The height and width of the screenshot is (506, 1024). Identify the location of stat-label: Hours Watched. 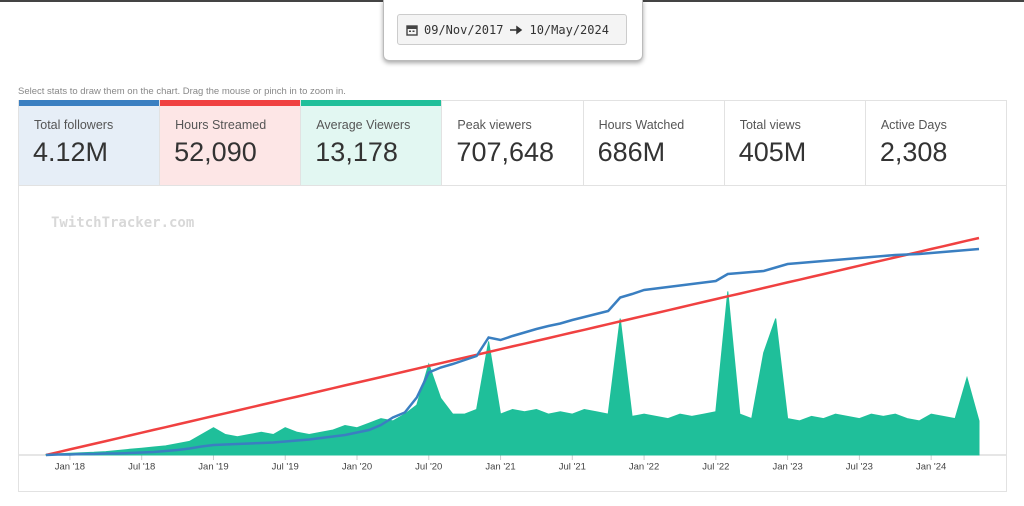
(641, 125).